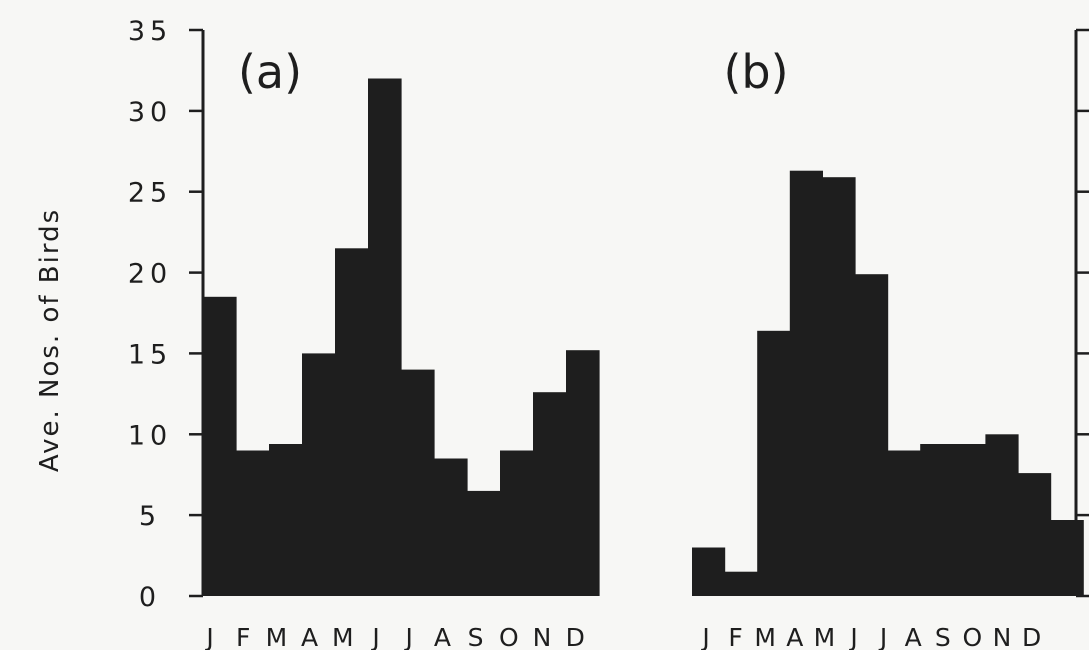 Image resolution: width=1089 pixels, height=650 pixels. Describe the element at coordinates (408, 636) in the screenshot. I see `x-tick-label-a-7: J` at that location.